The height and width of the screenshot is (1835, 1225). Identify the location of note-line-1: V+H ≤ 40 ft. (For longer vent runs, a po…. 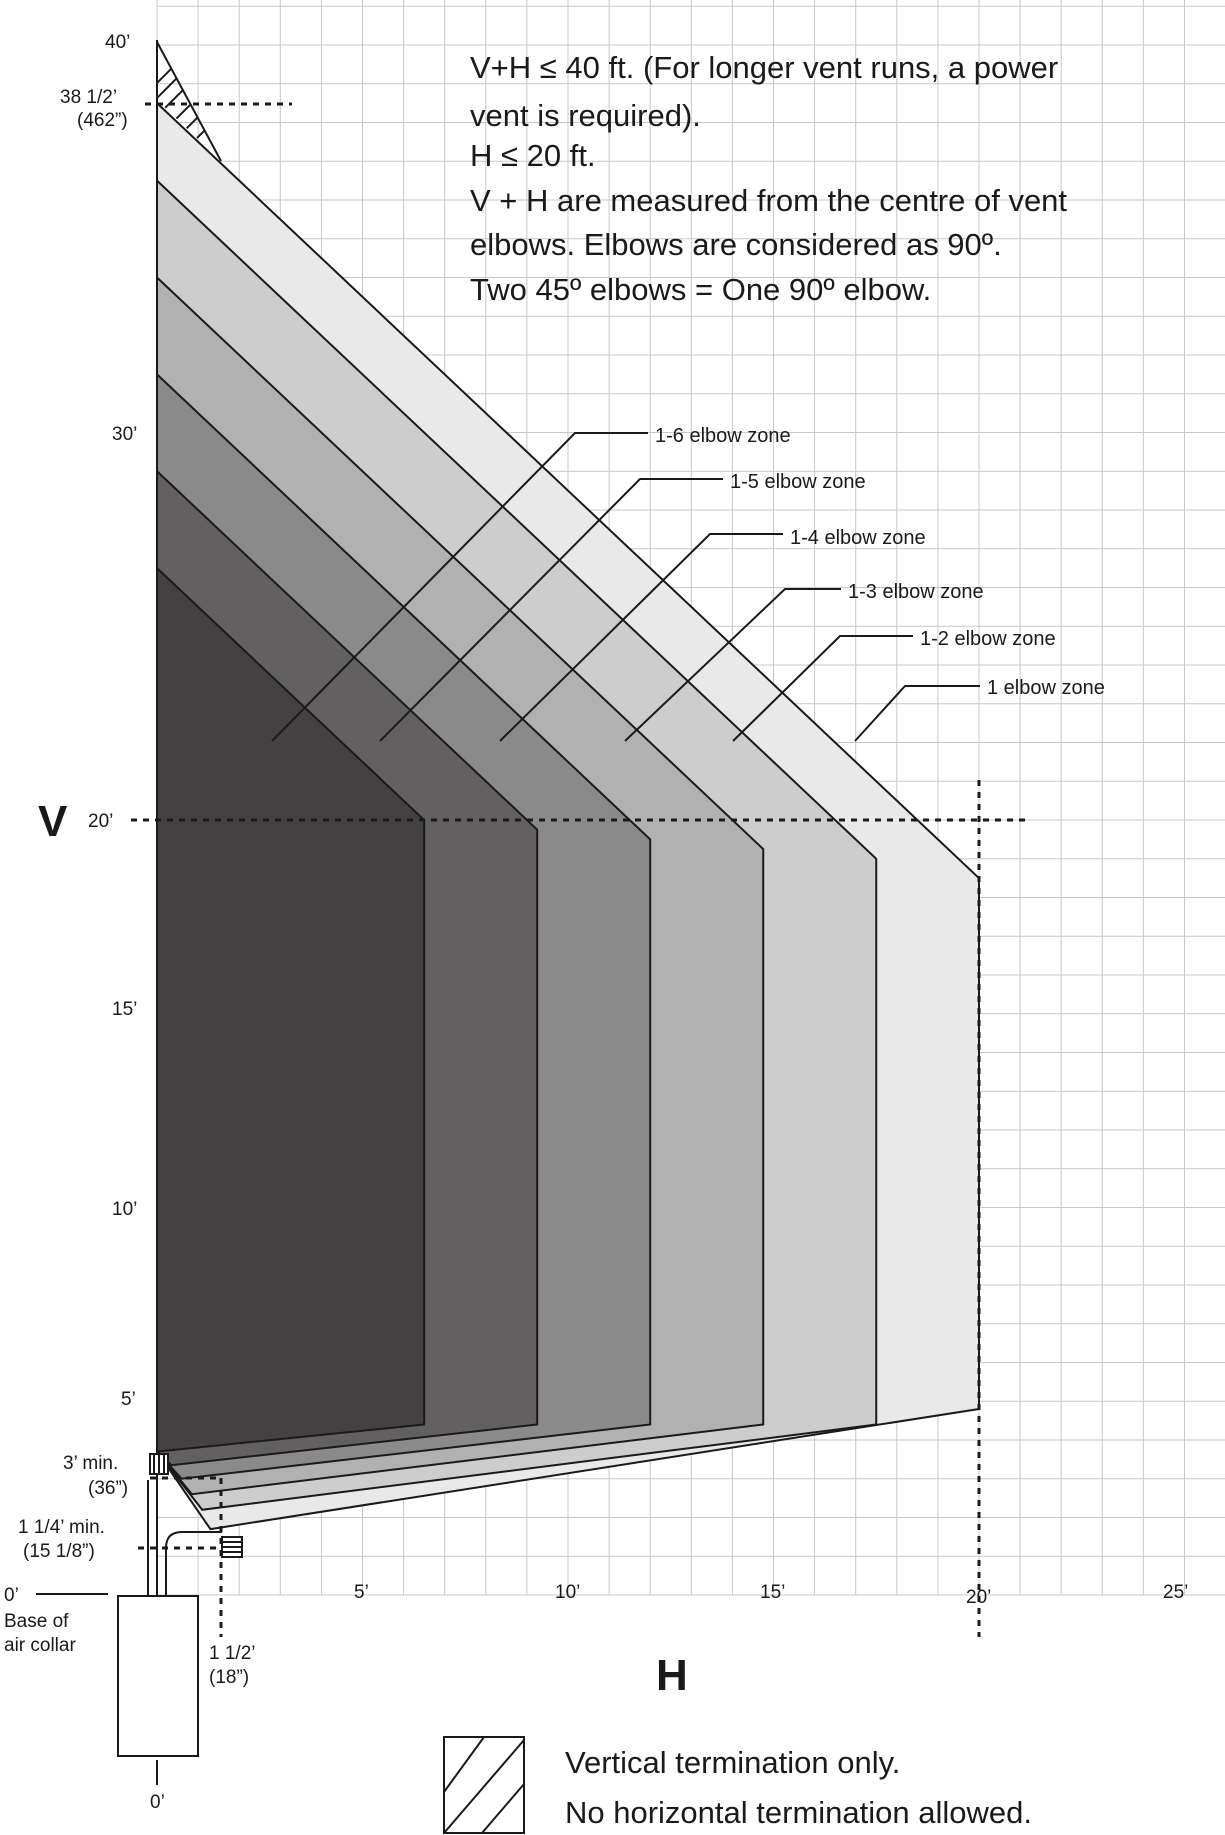
(764, 67).